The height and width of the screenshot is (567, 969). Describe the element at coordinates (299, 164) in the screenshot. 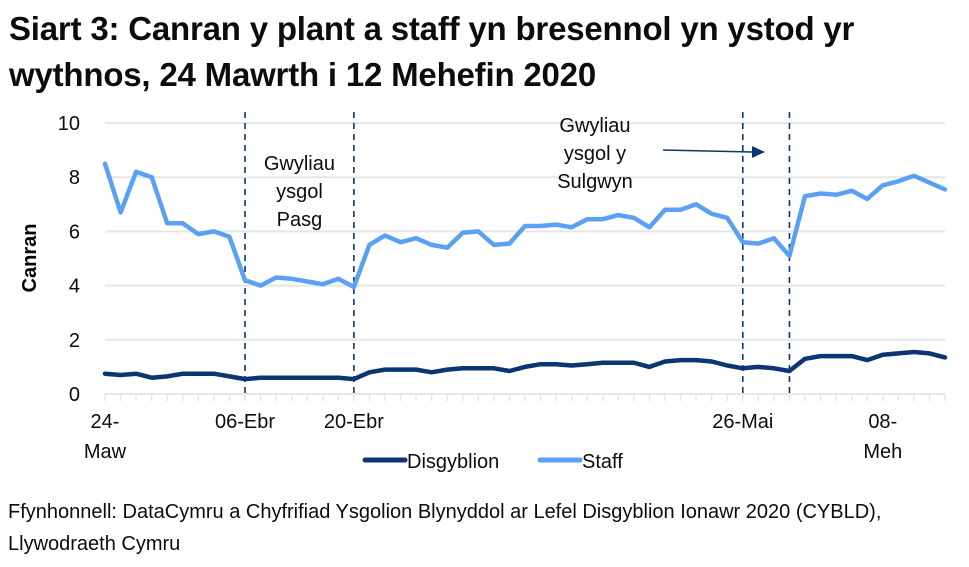

I see `easter-holiday-label: Gwyliau` at that location.